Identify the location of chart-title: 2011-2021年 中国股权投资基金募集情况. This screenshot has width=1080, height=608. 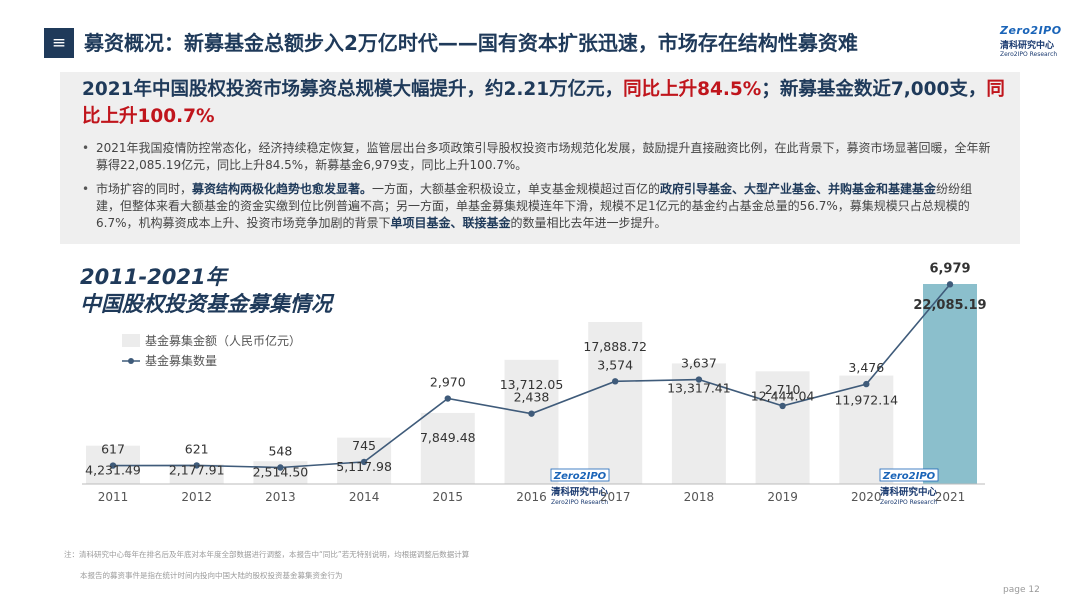
(206, 291).